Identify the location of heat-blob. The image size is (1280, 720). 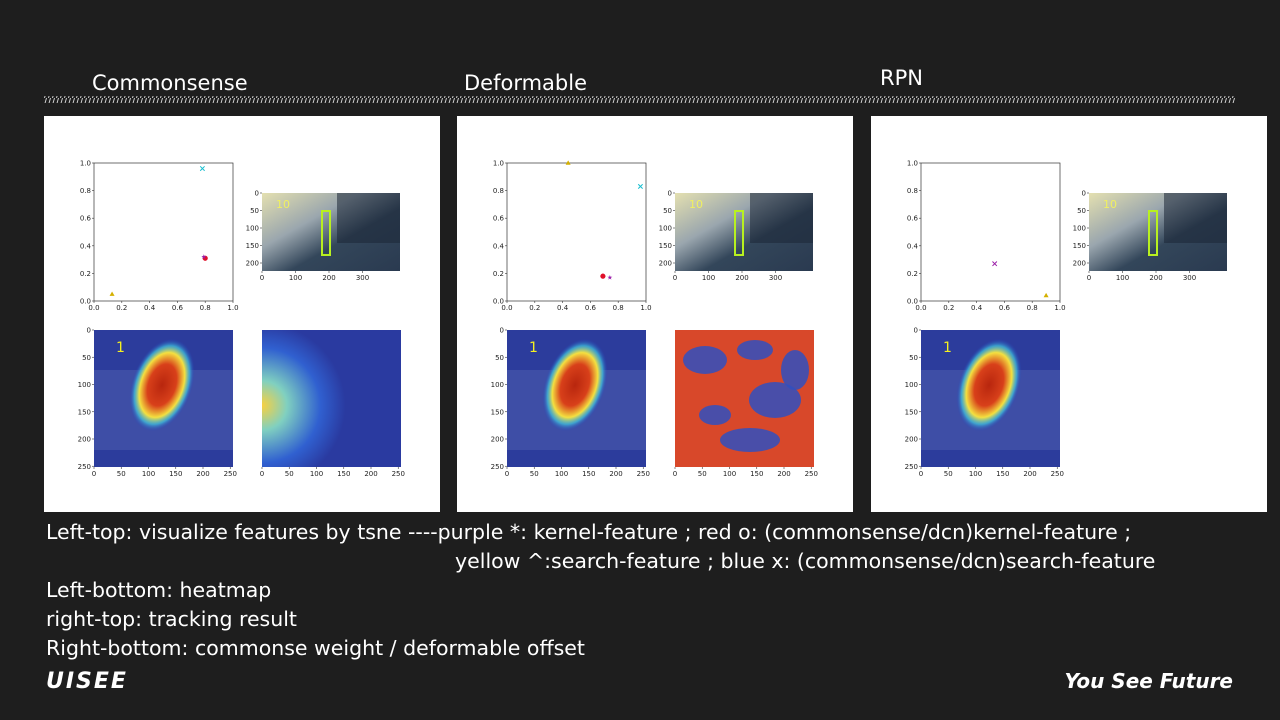
(989, 385).